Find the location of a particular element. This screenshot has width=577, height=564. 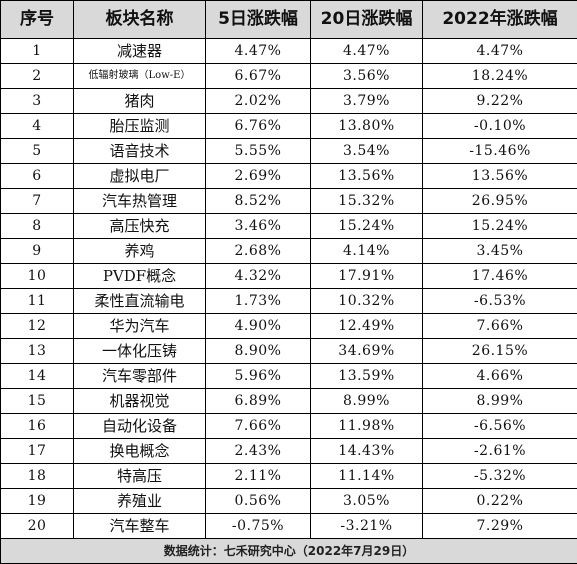

cell-20day-change: 4.47% is located at coordinates (367, 51).